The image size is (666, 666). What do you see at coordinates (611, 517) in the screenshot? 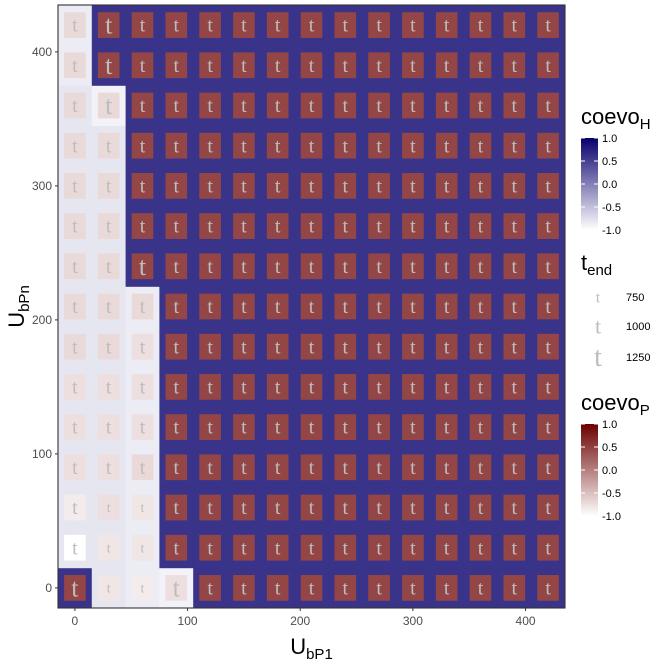
I see `colorbar-label: -1.0` at bounding box center [611, 517].